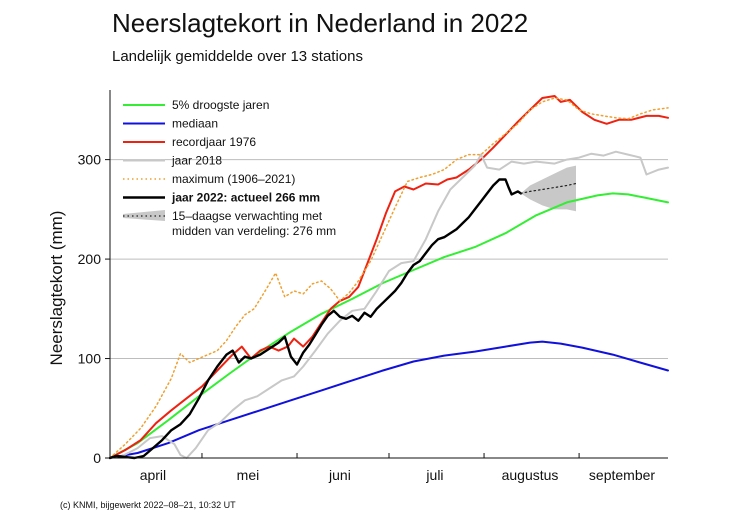 The width and height of the screenshot is (732, 518). Describe the element at coordinates (220, 105) in the screenshot. I see `legend-label-droogste: 5% droogste jaren` at that location.